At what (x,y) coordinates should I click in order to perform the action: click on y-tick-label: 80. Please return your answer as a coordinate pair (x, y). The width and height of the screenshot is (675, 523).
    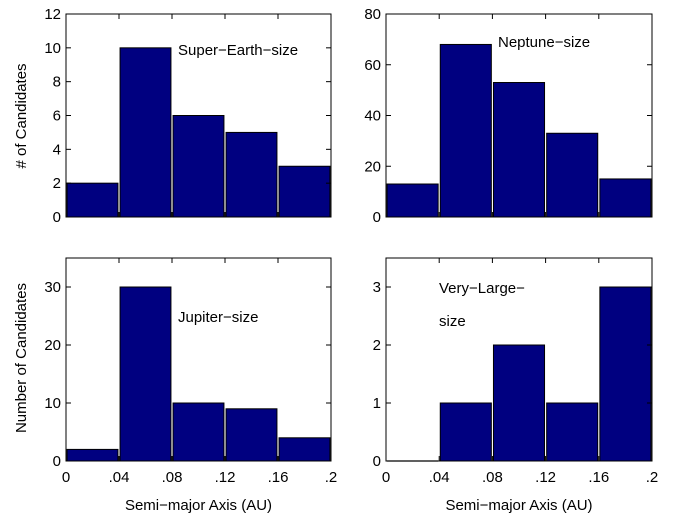
    Looking at the image, I should click on (372, 14).